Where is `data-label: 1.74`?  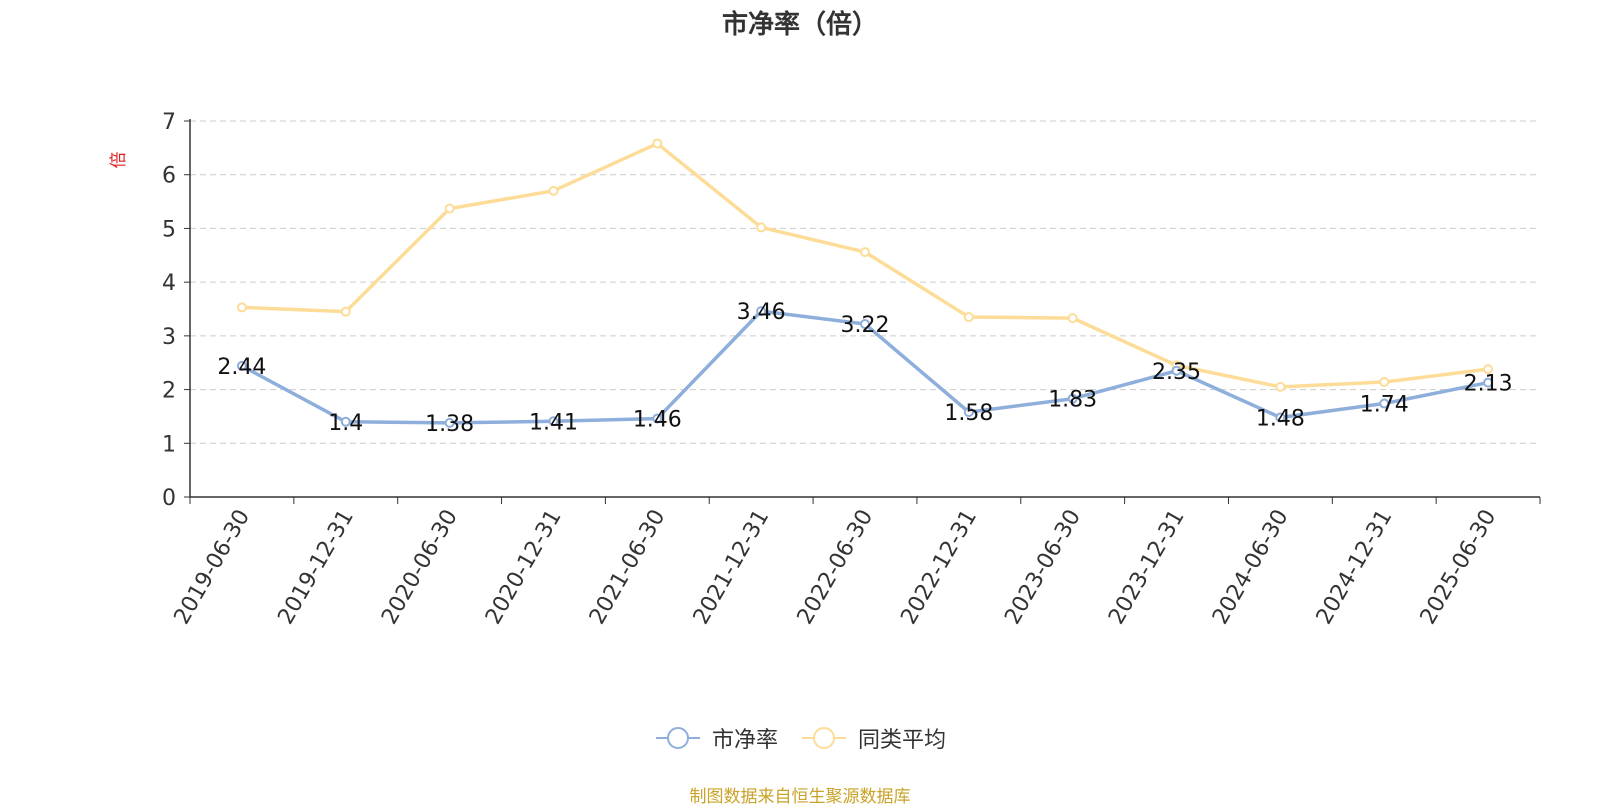 data-label: 1.74 is located at coordinates (1384, 405).